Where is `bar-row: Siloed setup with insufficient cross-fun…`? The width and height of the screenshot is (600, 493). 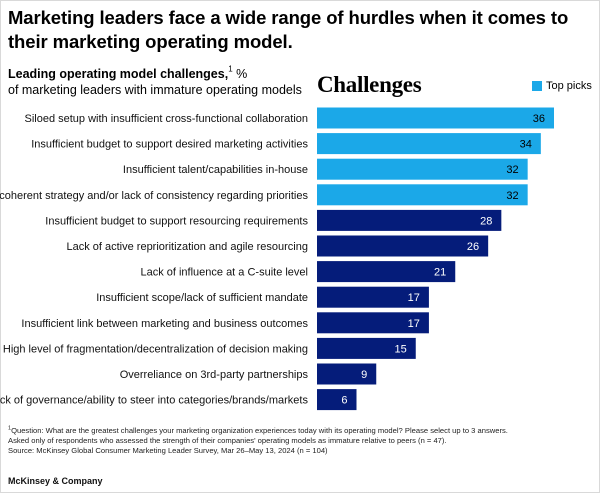 bar-row: Siloed setup with insufficient cross-fun… is located at coordinates (289, 118).